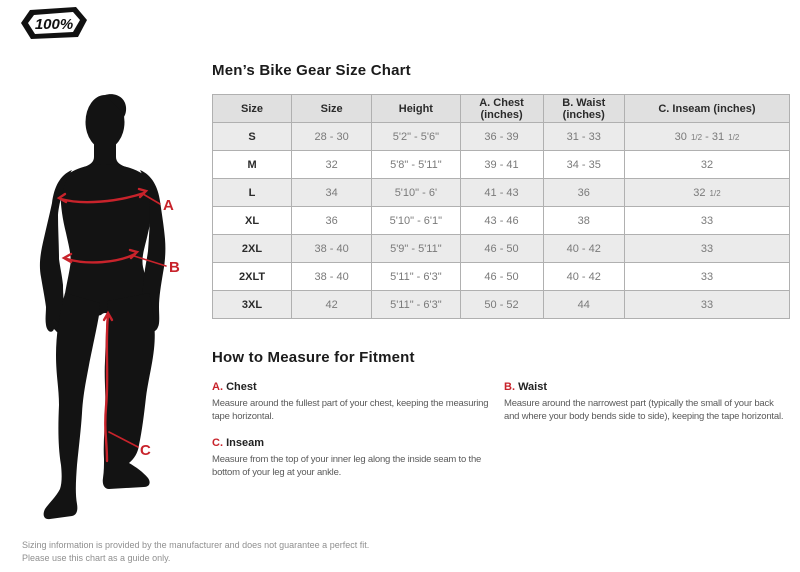  Describe the element at coordinates (102, 197) in the screenshot. I see `chest-measure-line` at that location.